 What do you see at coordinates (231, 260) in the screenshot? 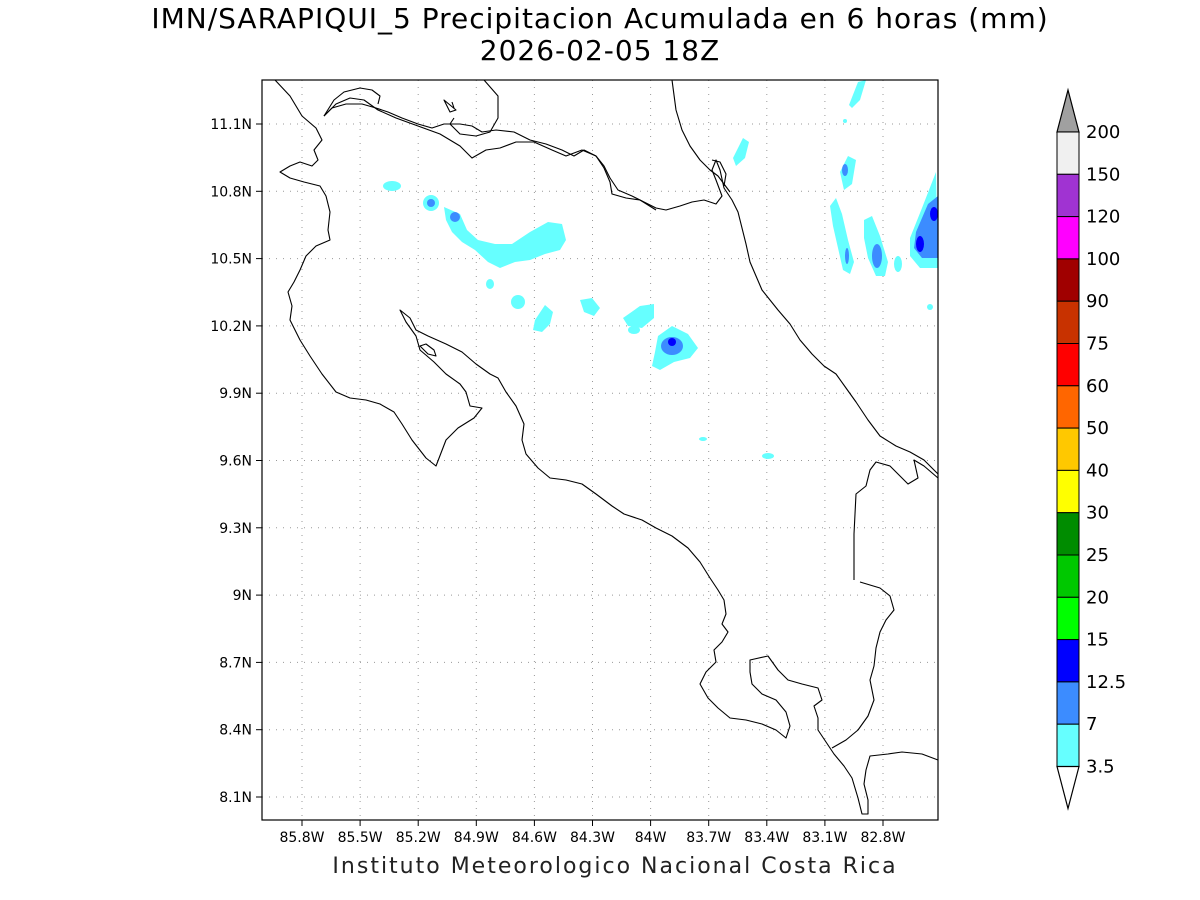
I see `lat-tick-label: 10.5N` at bounding box center [231, 260].